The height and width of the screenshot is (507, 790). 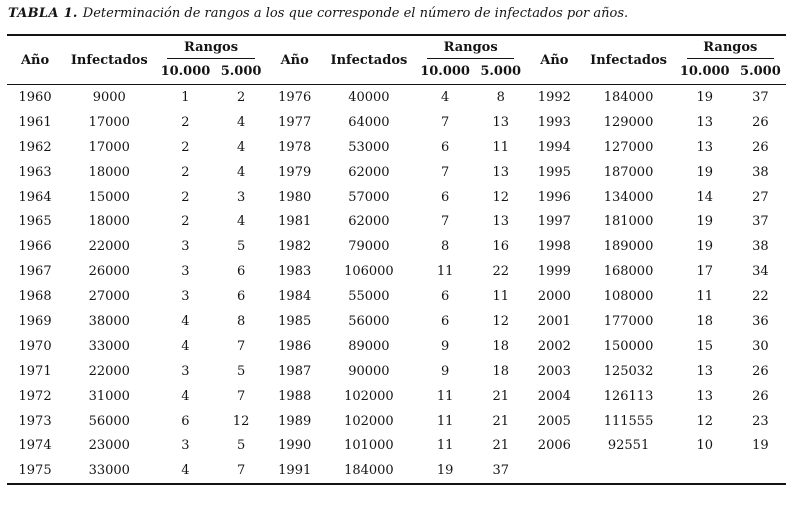 I want to click on table-row: 1969 38000 4 8 1985 56000 6 12 2001 177000 18 36, so click(x=396, y=321).